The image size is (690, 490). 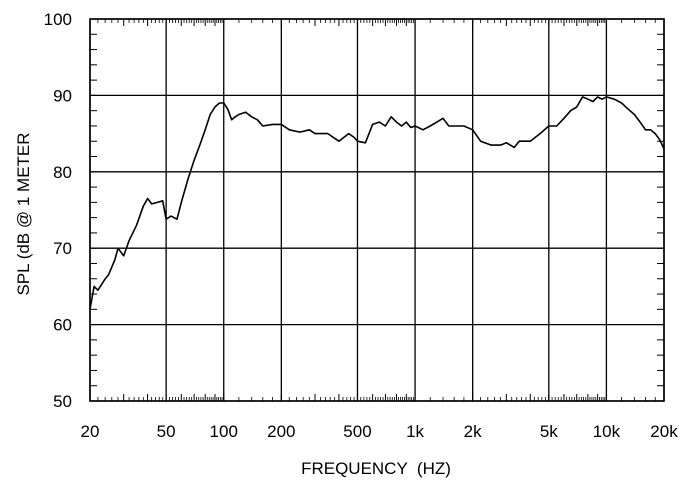 What do you see at coordinates (62, 248) in the screenshot?
I see `y-tick-label: 70` at bounding box center [62, 248].